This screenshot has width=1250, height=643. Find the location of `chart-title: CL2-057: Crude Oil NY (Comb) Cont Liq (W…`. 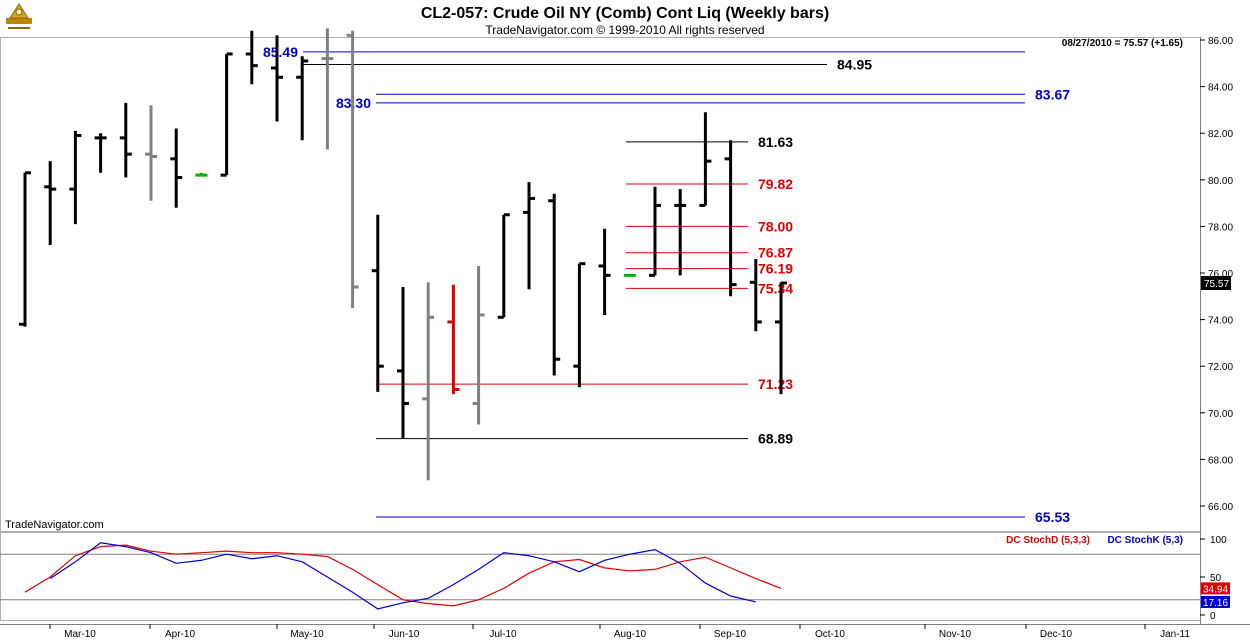

chart-title: CL2-057: Crude Oil NY (Comb) Cont Liq (W… is located at coordinates (625, 13).